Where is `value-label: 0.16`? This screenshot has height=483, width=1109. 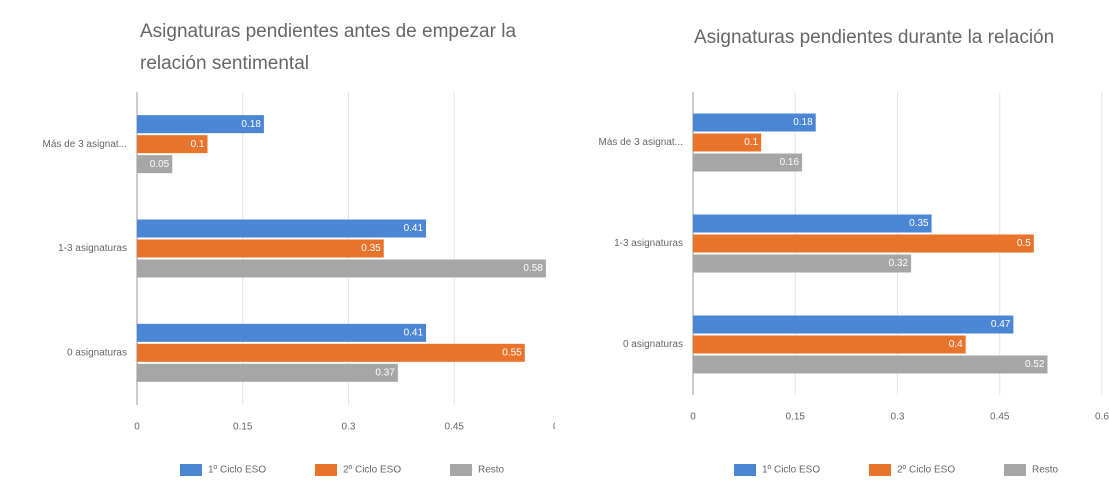
value-label: 0.16 is located at coordinates (790, 162).